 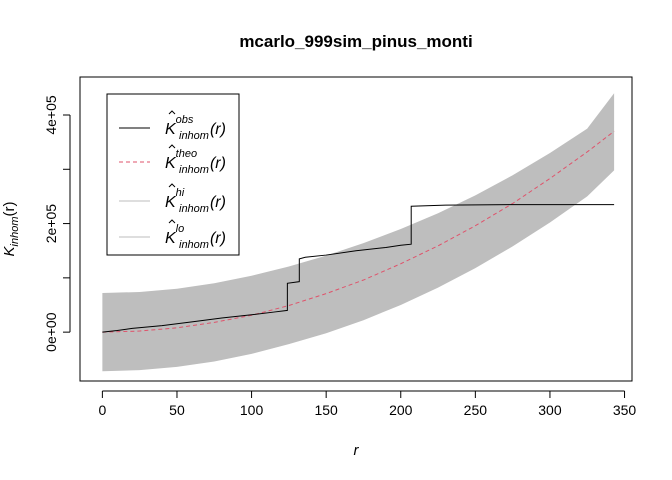 I want to click on x-tick-label: 50, so click(x=177, y=410).